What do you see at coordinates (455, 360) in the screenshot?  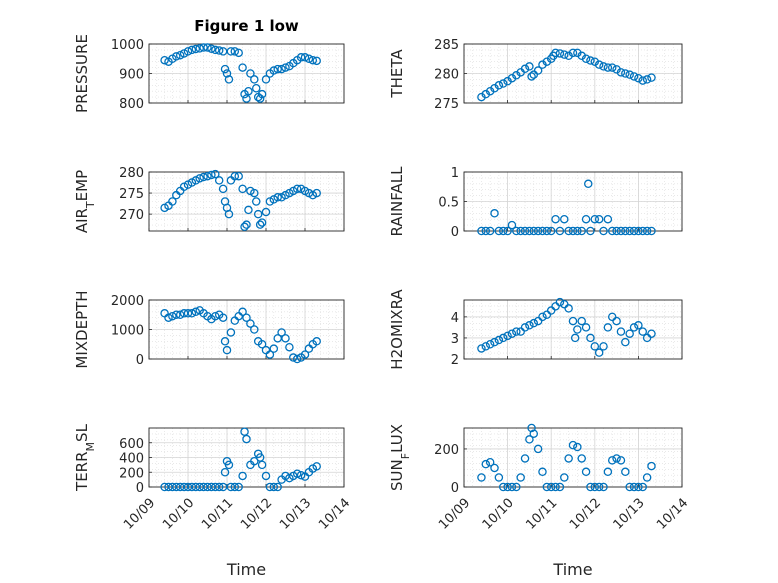 I see `y-tick-label: 2` at bounding box center [455, 360].